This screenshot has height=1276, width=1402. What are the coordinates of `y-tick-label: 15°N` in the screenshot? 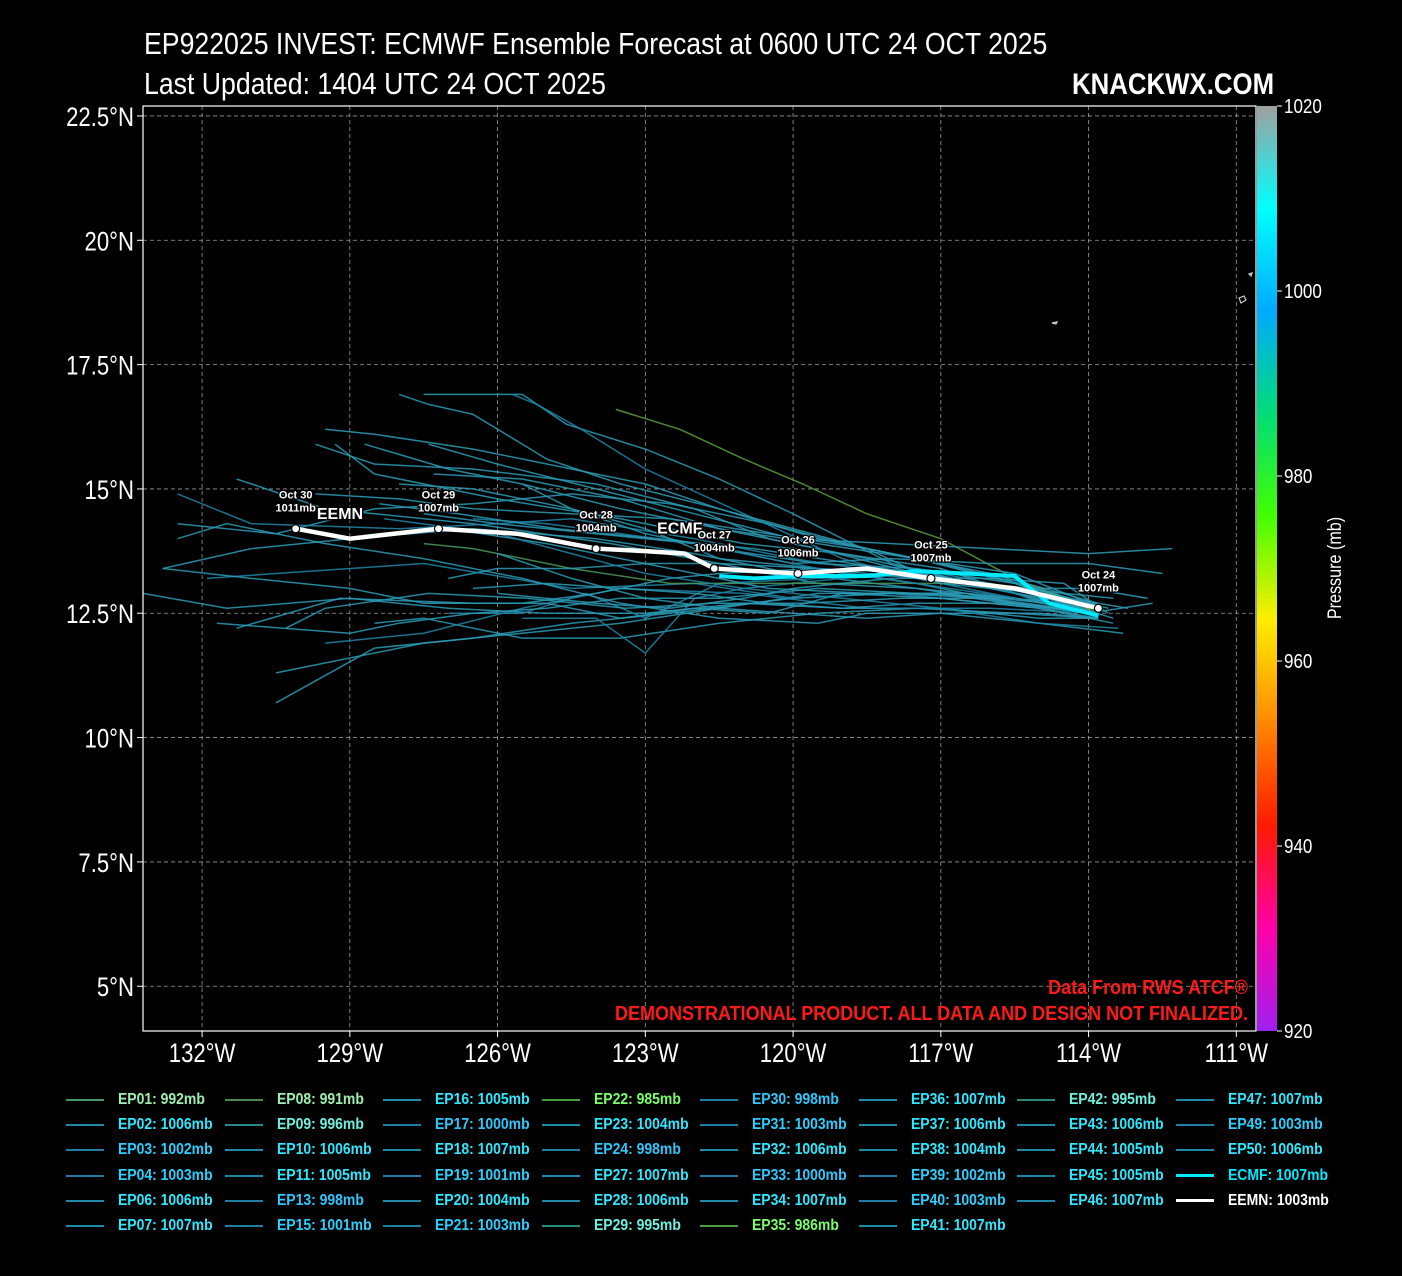 It's located at (109, 491).